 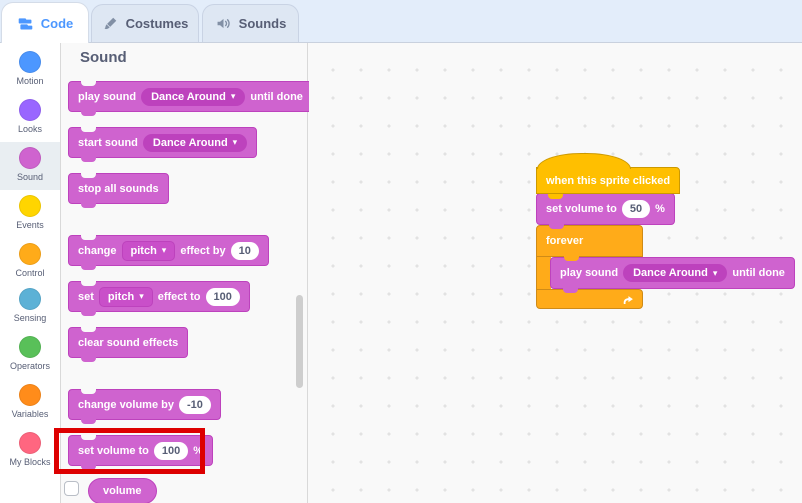 I want to click on my-blocks-color-dot, so click(x=30, y=443).